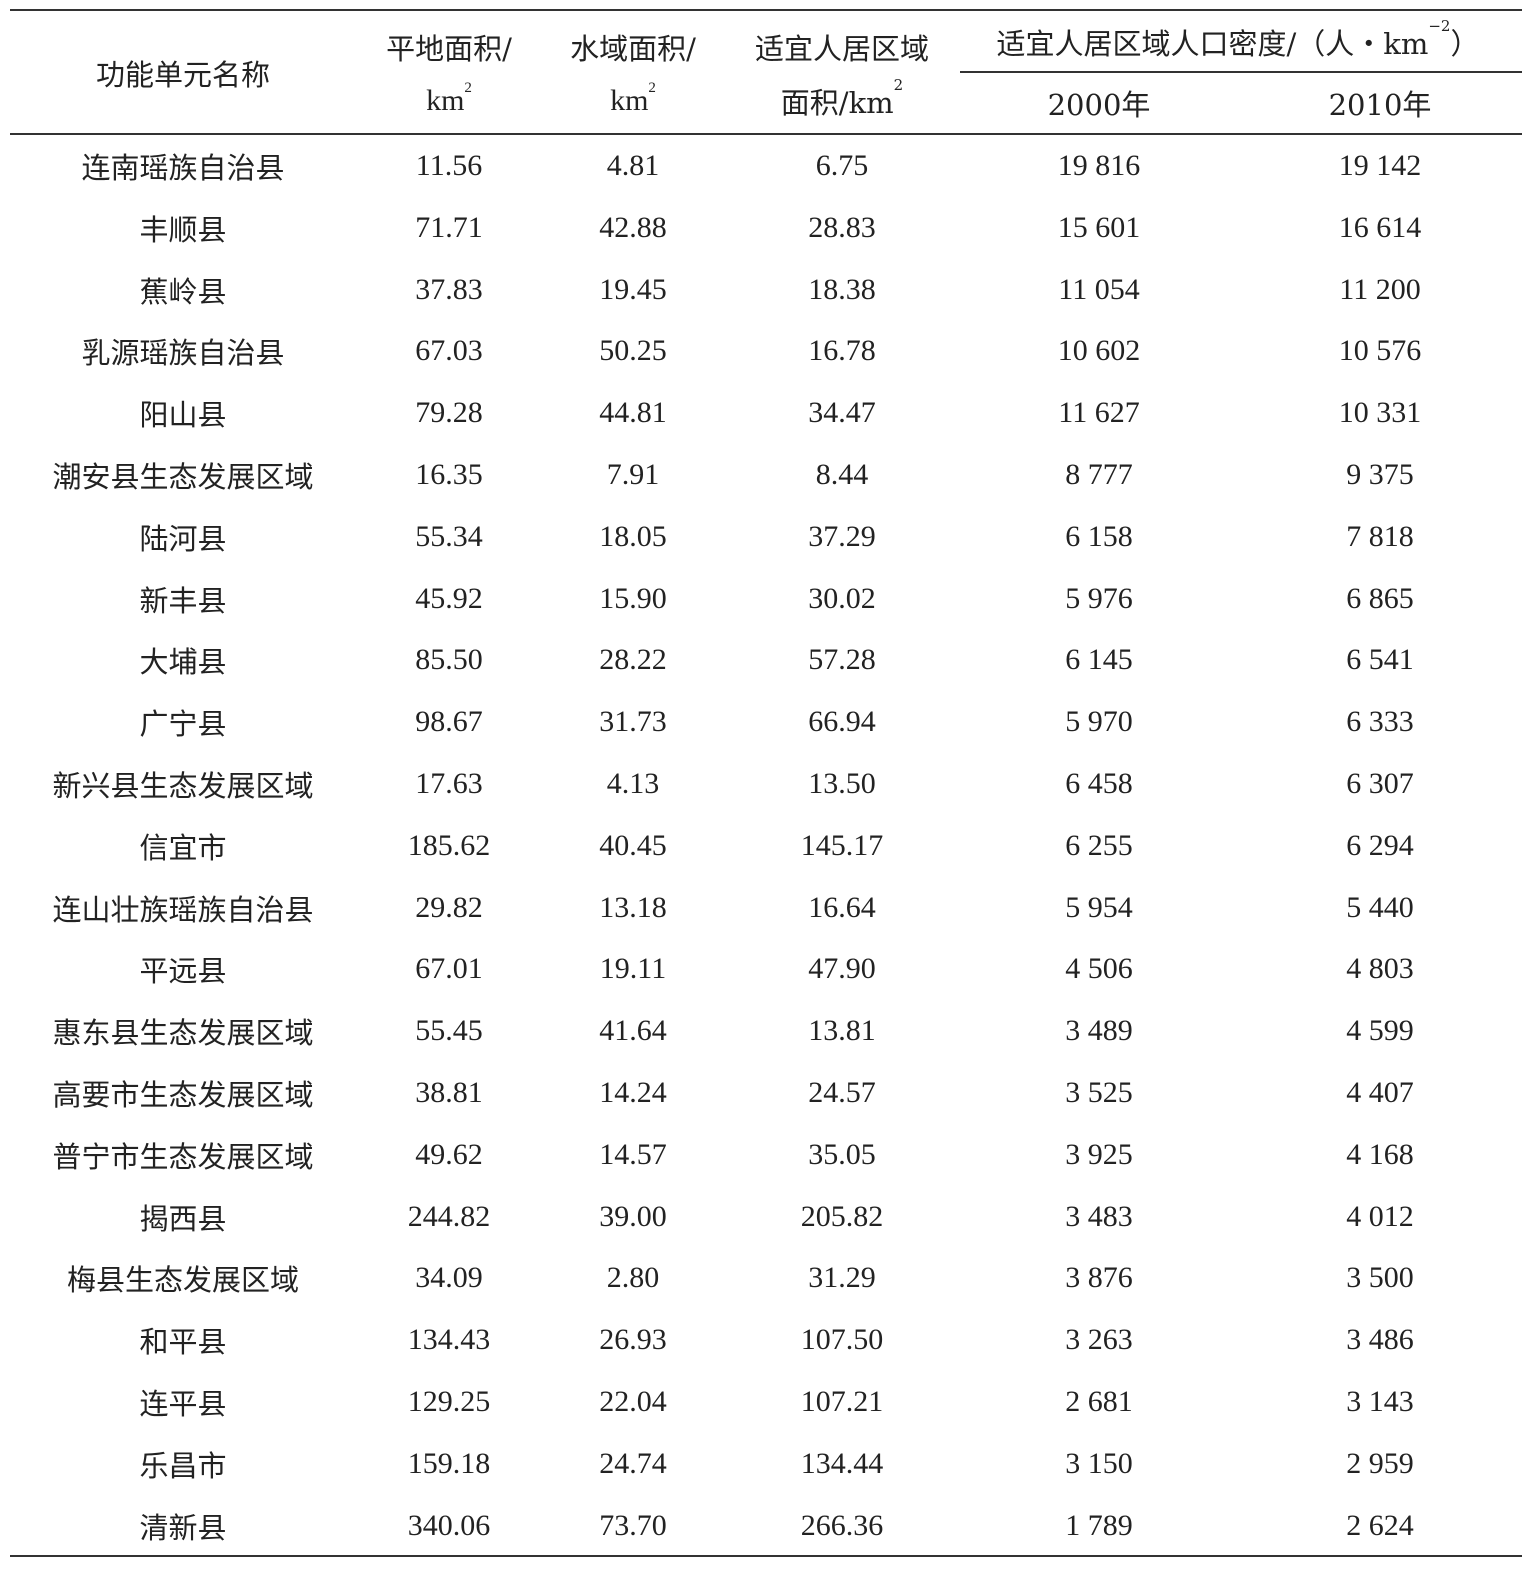  Describe the element at coordinates (633, 165) in the screenshot. I see `cell-water-area: 4.81` at that location.